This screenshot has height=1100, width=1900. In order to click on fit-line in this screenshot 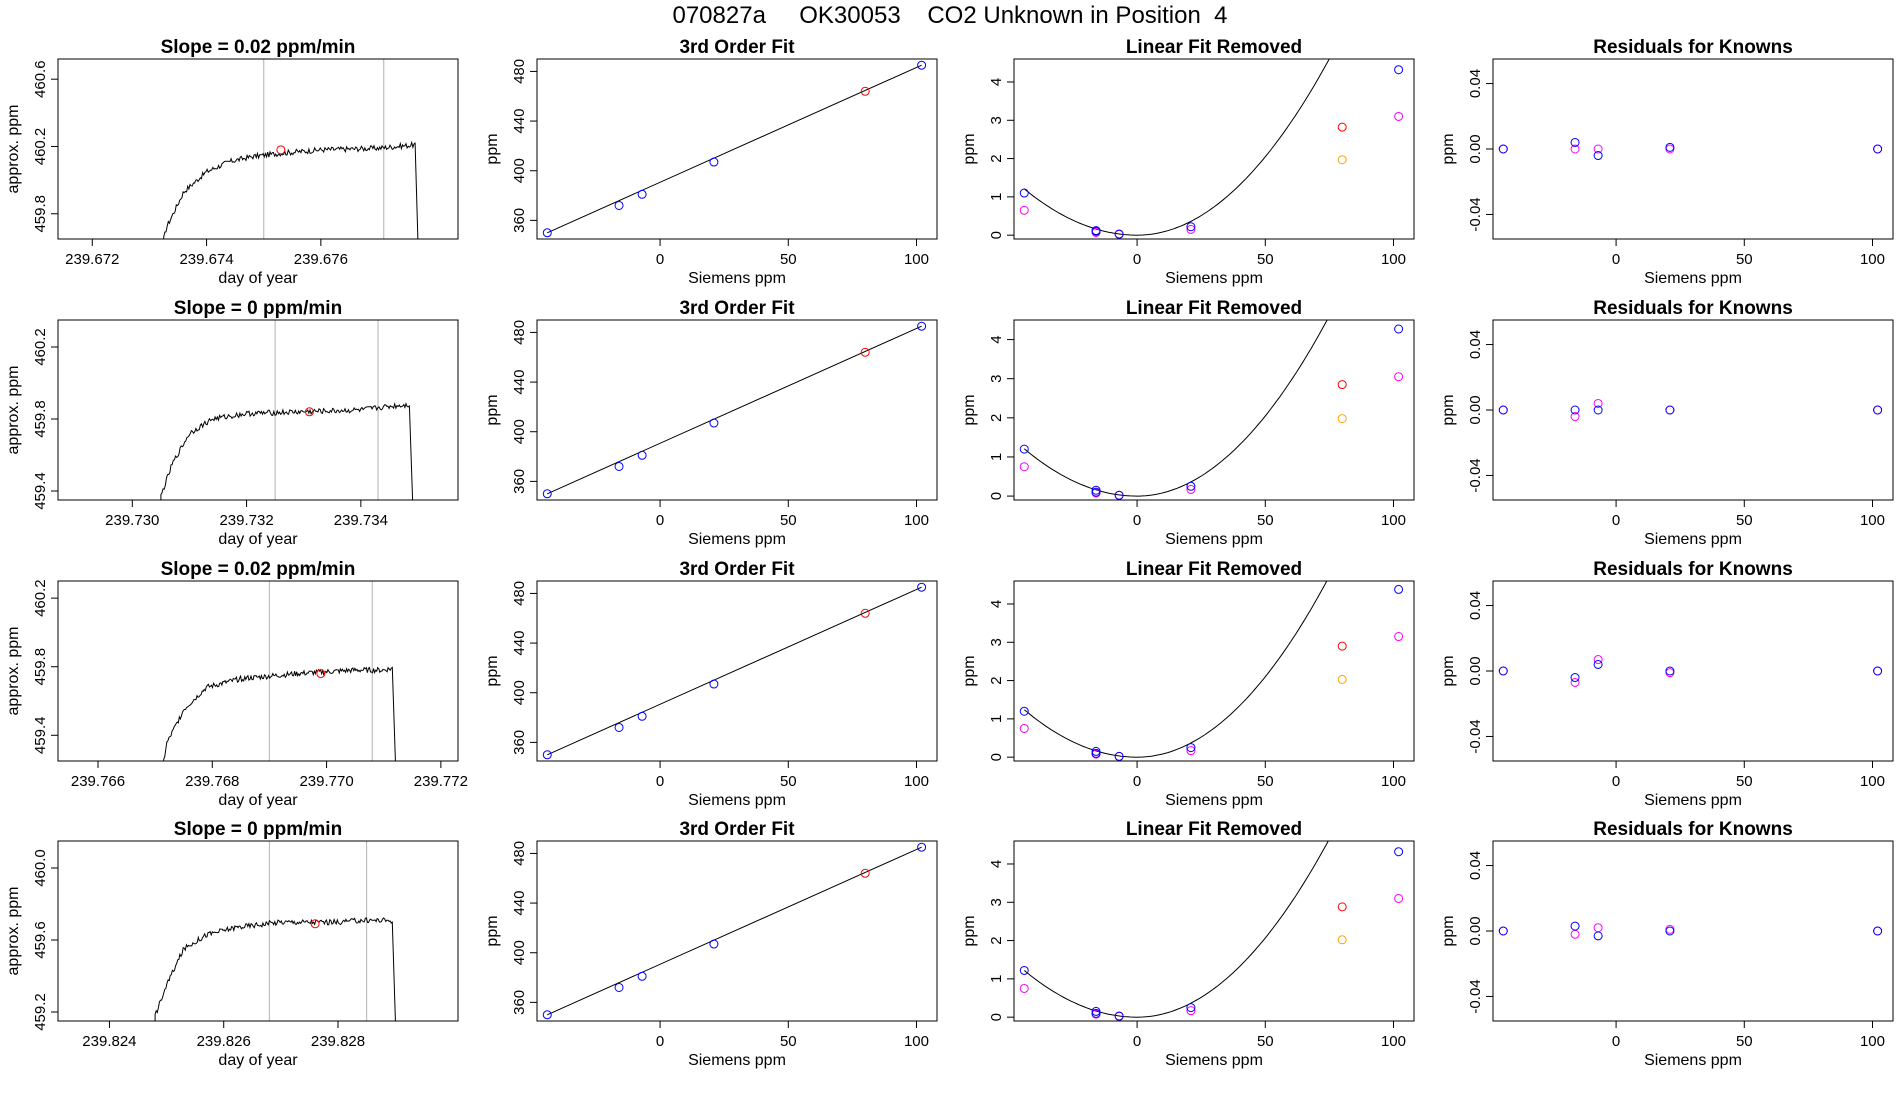, I will do `click(734, 931)`.